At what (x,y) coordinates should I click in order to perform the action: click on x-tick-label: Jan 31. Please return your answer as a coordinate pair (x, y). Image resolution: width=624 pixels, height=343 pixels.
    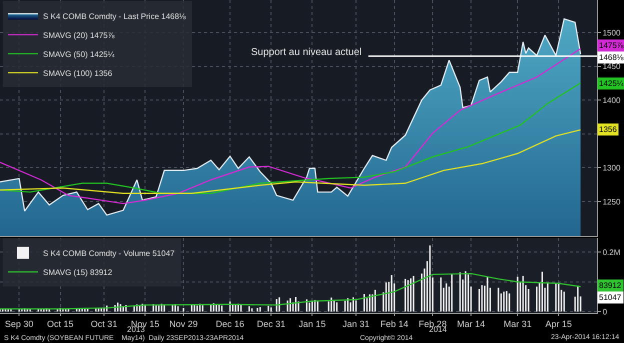
    Looking at the image, I should click on (356, 323).